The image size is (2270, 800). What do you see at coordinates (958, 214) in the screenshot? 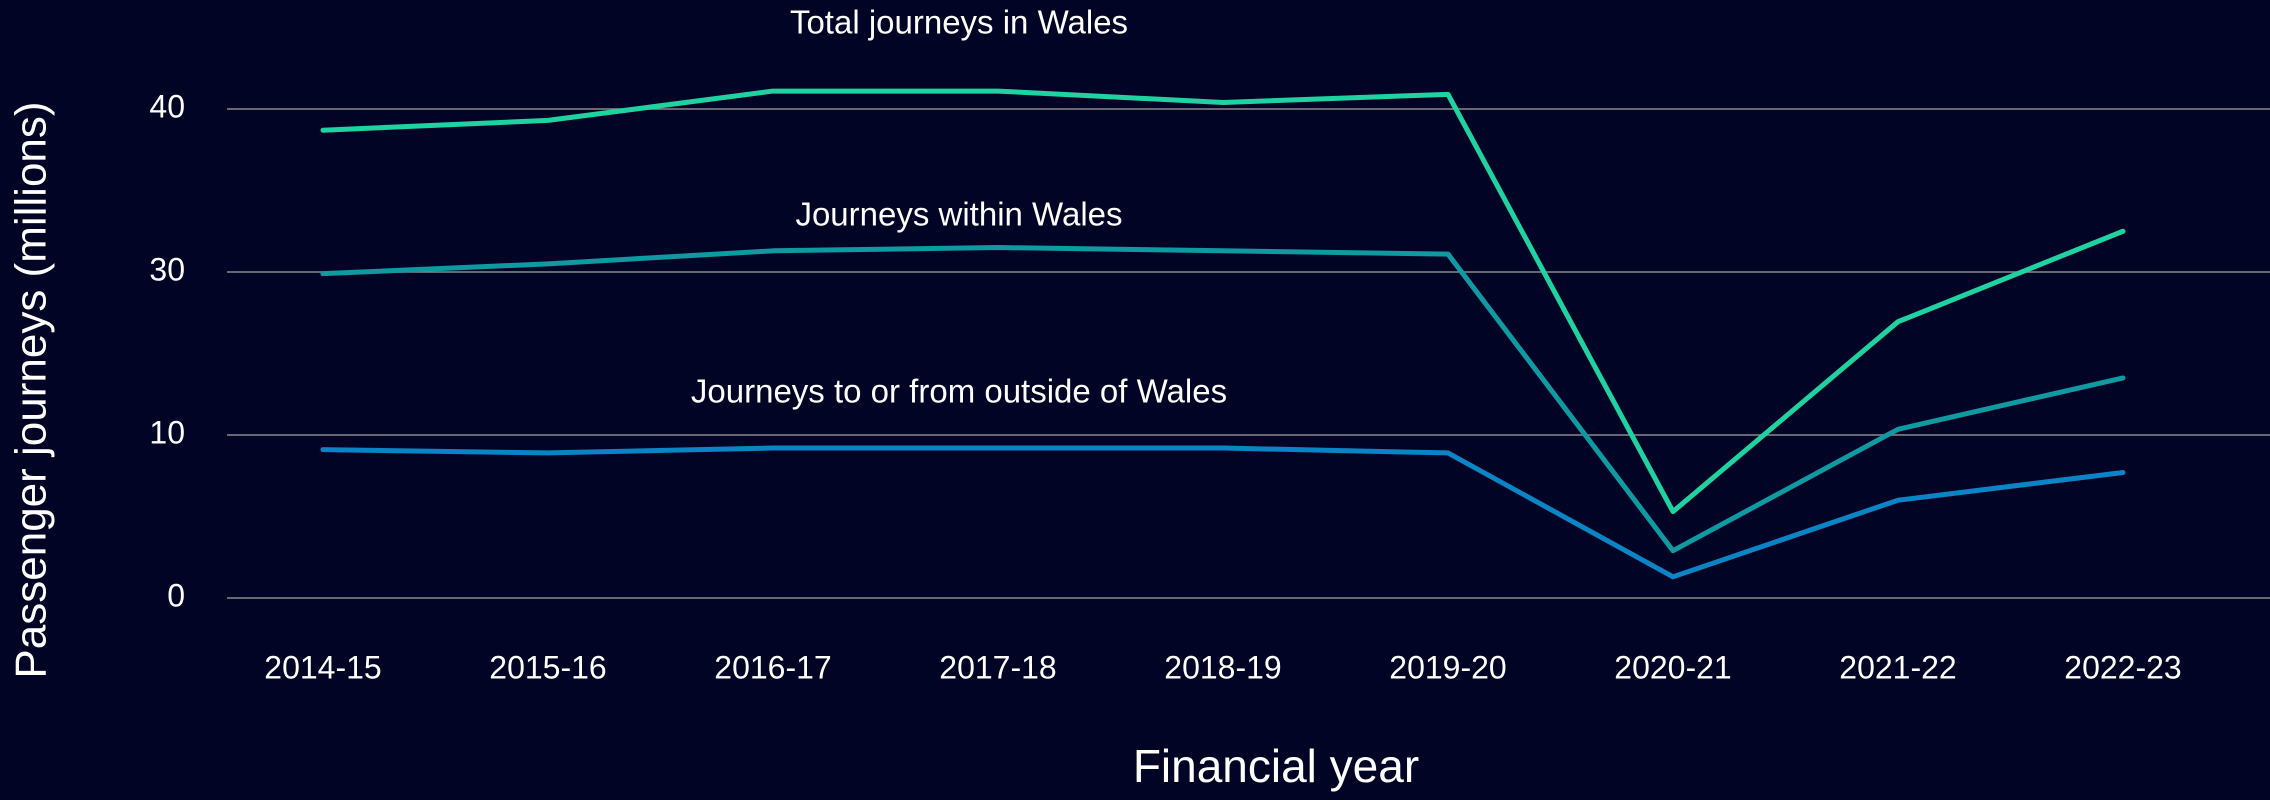
I see `annotation: Journeys within Wales` at bounding box center [958, 214].